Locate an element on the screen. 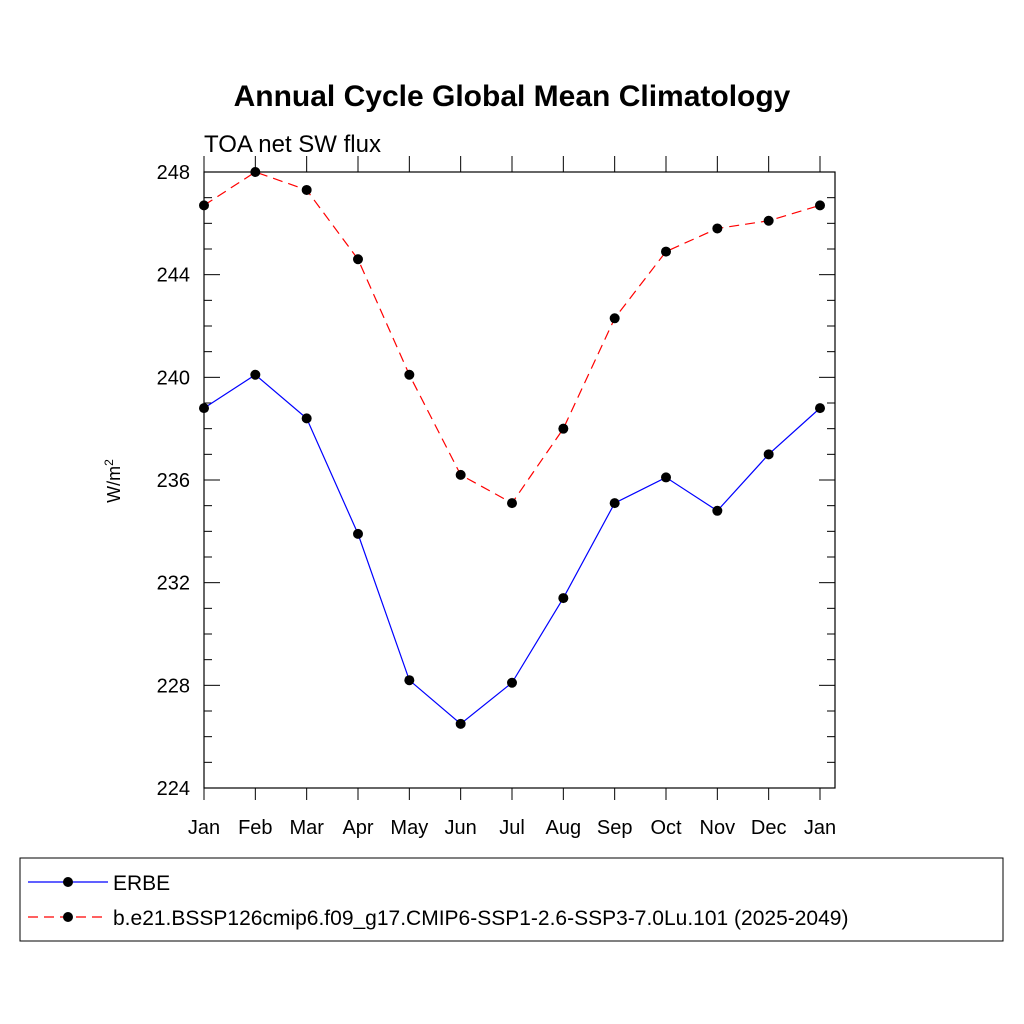 This screenshot has height=1024, width=1024. x-tick-label: Sep is located at coordinates (615, 828).